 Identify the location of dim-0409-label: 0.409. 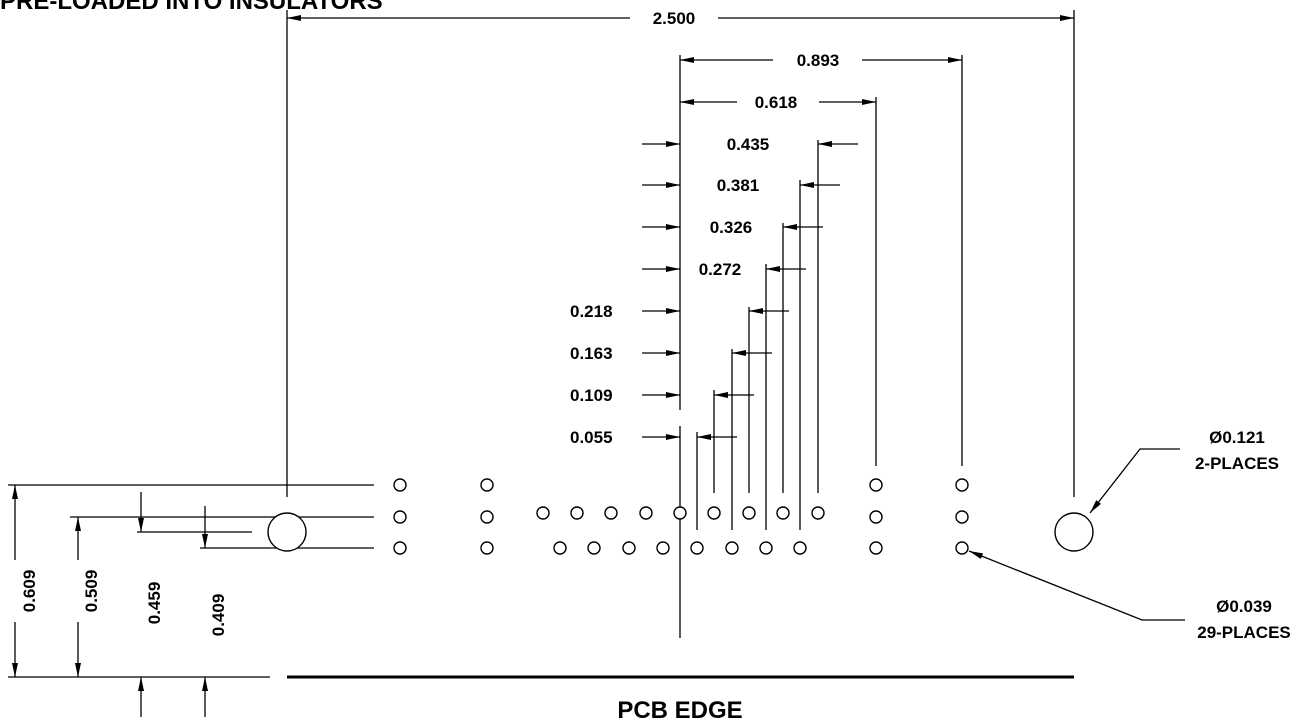
(218, 615).